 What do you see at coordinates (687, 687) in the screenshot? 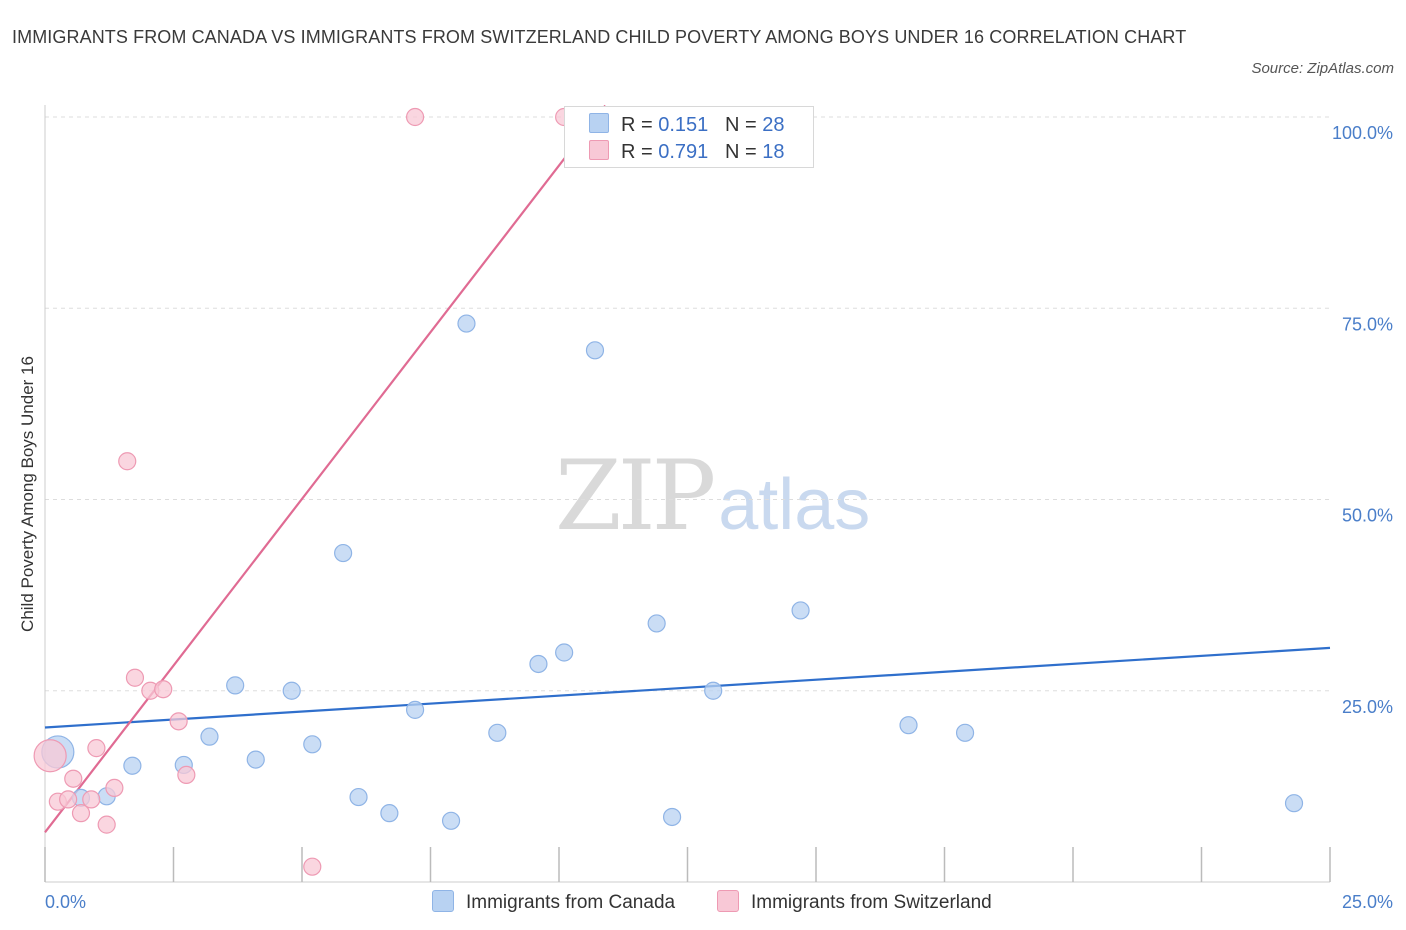
I see `trendline-canada` at bounding box center [687, 687].